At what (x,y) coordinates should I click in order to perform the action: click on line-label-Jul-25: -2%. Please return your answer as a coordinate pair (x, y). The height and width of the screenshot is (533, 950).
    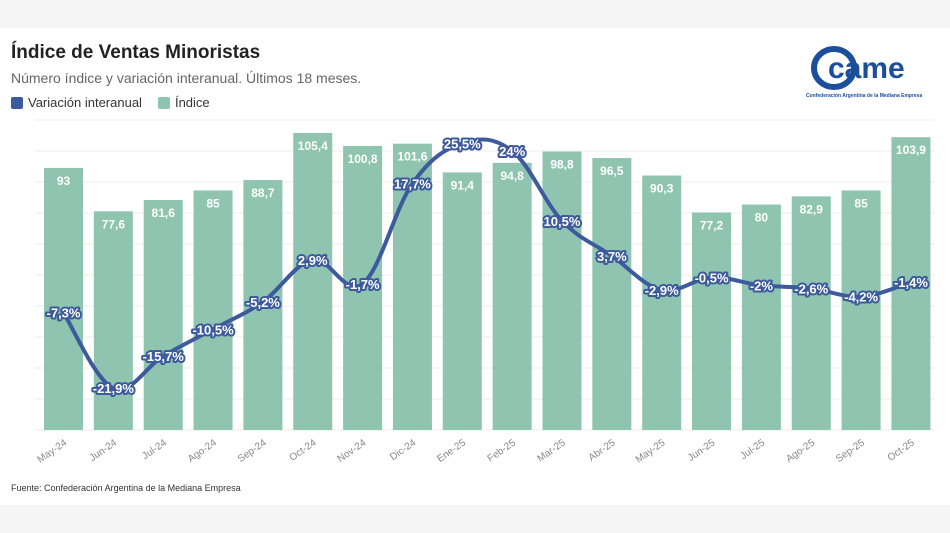
    Looking at the image, I should click on (762, 285).